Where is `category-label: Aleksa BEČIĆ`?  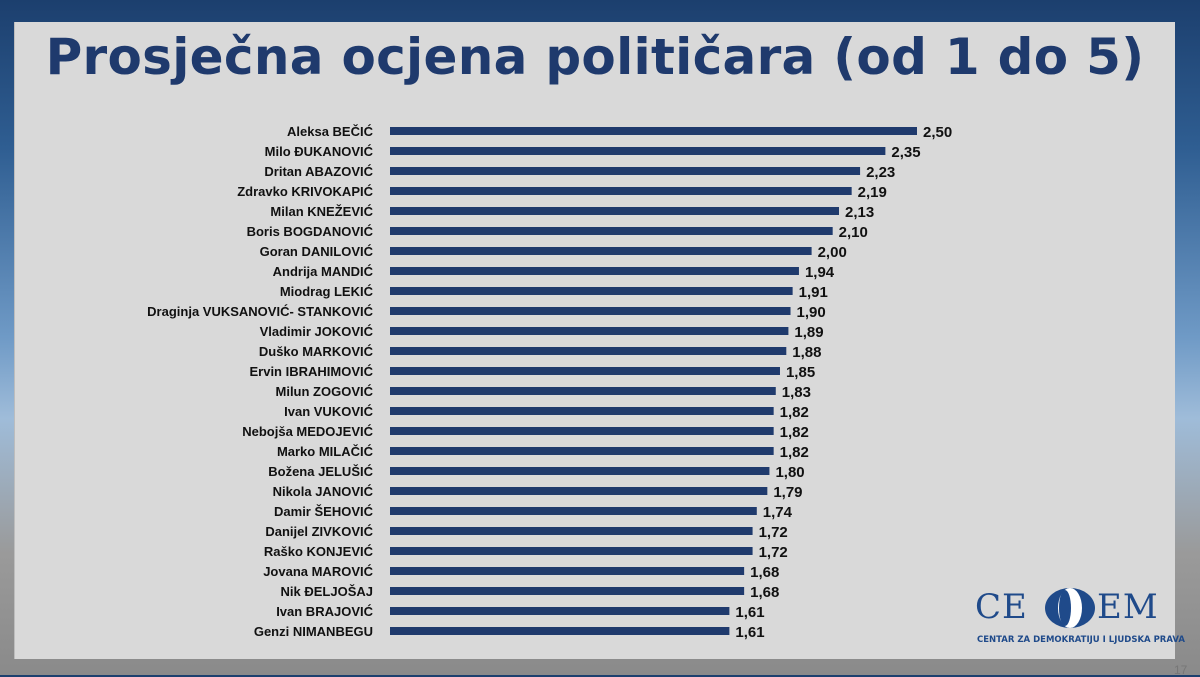 category-label: Aleksa BEČIĆ is located at coordinates (330, 131).